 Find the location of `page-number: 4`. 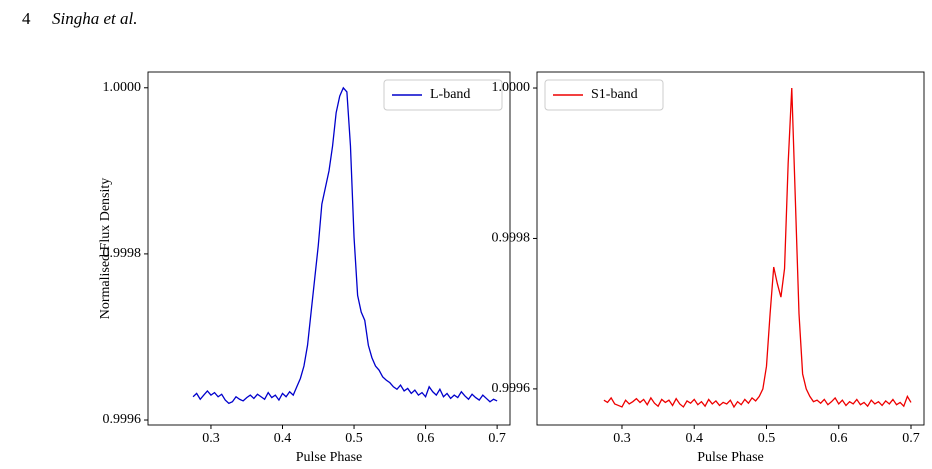

page-number: 4 is located at coordinates (26, 18).